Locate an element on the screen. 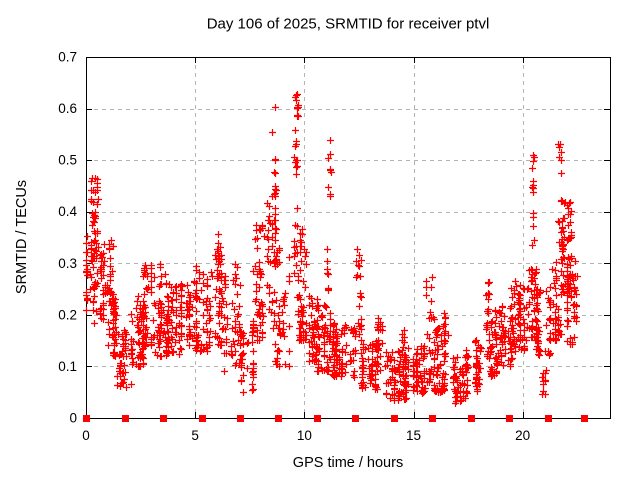 Image resolution: width=640 pixels, height=480 pixels. y-tick-label: 0.6 is located at coordinates (67, 108).